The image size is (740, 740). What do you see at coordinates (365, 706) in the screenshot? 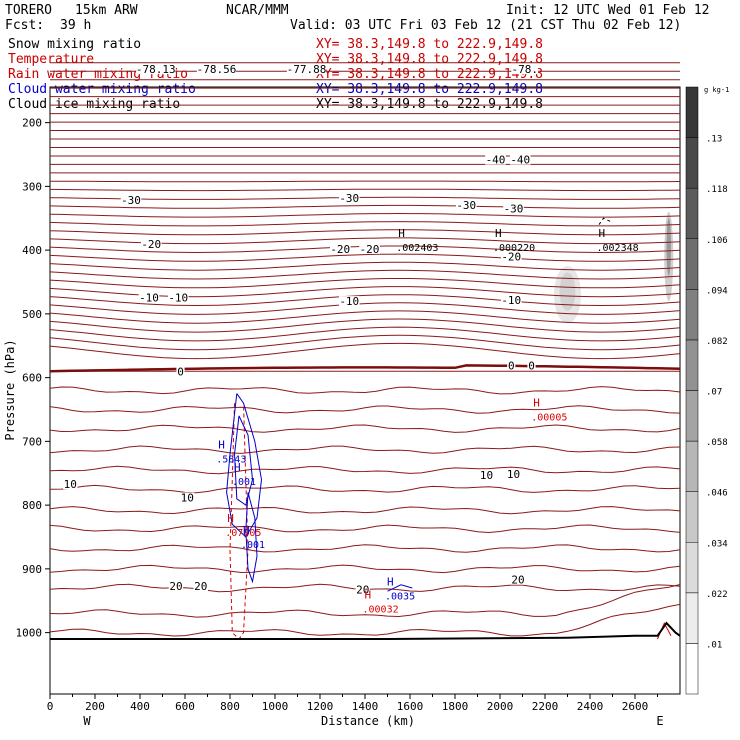
I see `x-tick-label: 1400` at bounding box center [365, 706].